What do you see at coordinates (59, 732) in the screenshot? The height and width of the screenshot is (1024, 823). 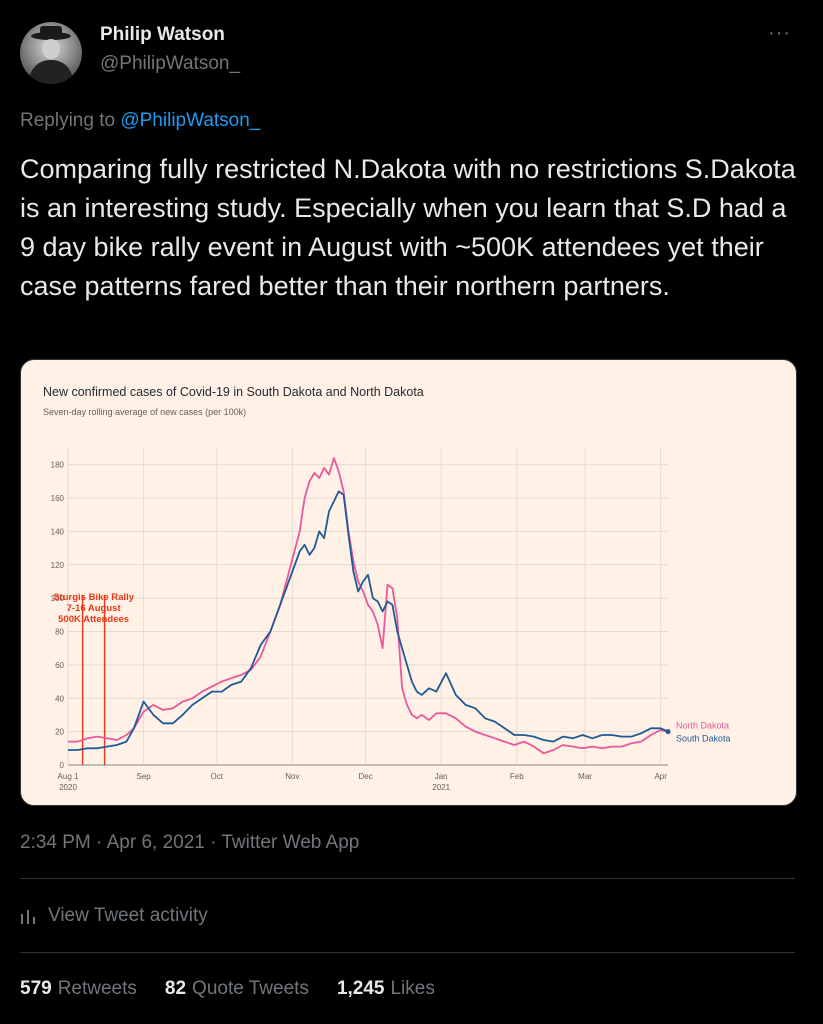 I see `y-tick-label: 20` at bounding box center [59, 732].